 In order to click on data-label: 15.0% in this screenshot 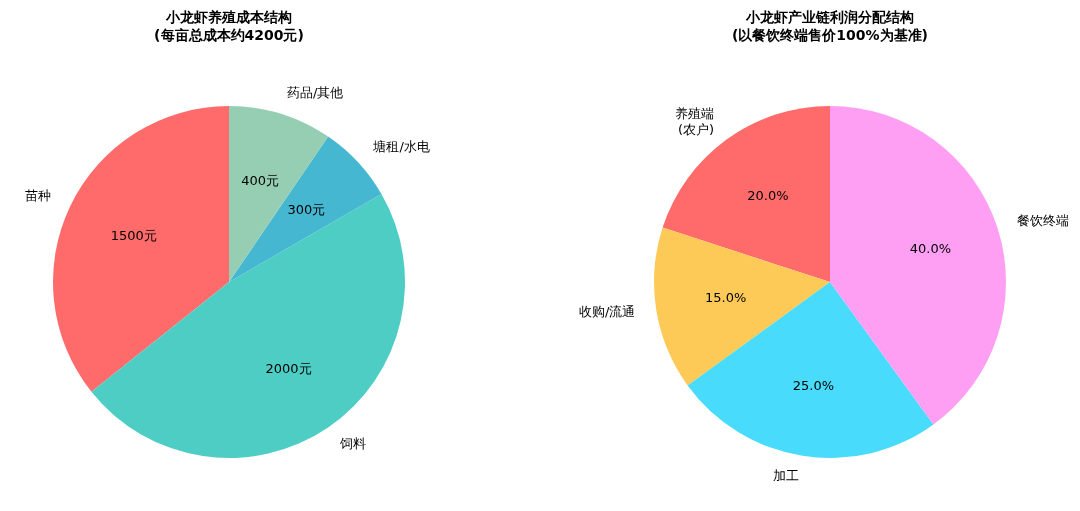, I will do `click(726, 298)`.